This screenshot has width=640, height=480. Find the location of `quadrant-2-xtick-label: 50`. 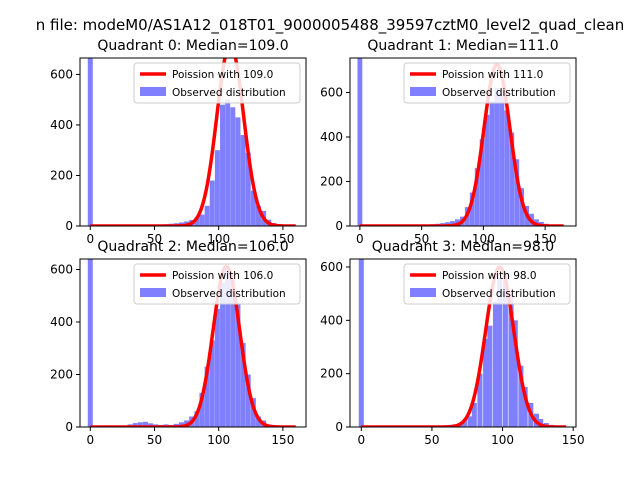

quadrant-2-xtick-label: 50 is located at coordinates (154, 440).